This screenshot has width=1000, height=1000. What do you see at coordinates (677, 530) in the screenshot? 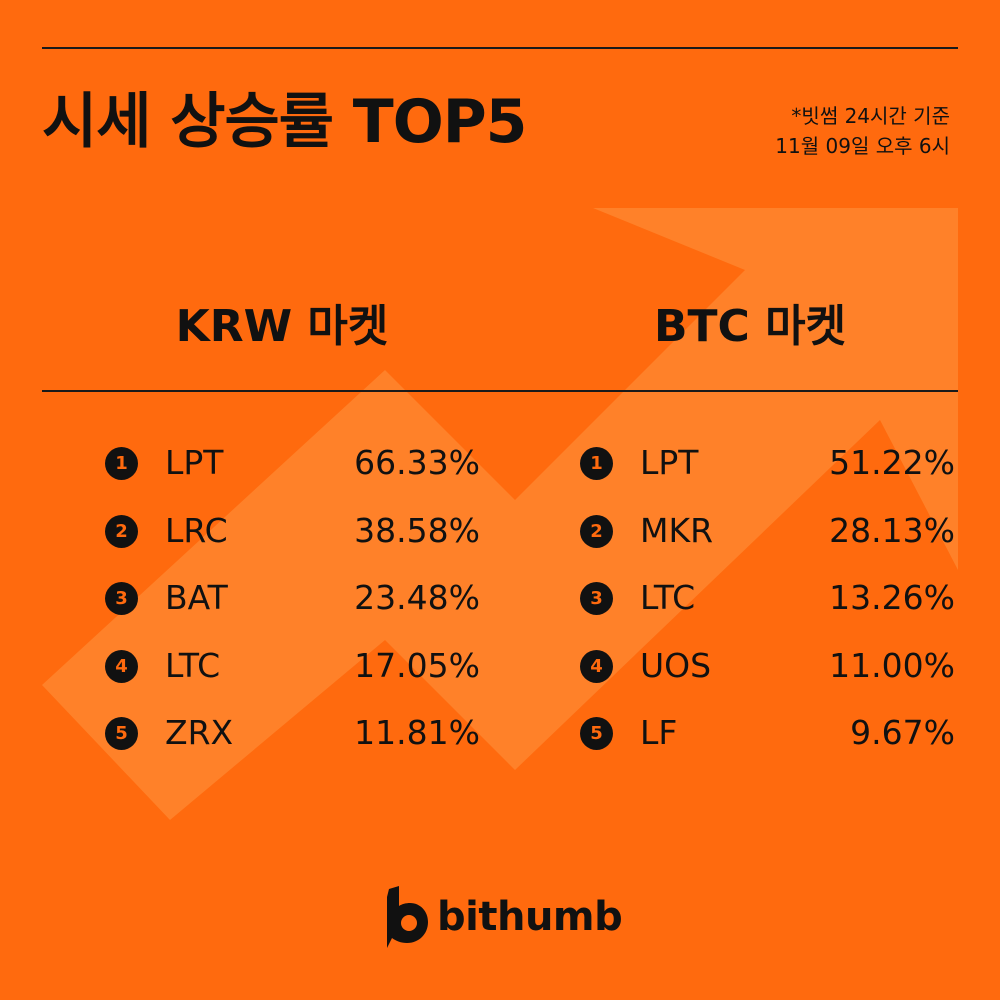
I see `coin-symbol: MKR` at bounding box center [677, 530].